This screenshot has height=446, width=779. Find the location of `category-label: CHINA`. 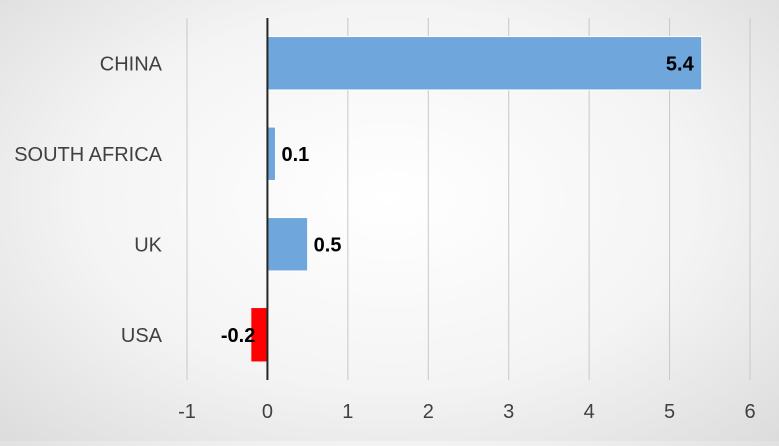

category-label: CHINA is located at coordinates (131, 64).